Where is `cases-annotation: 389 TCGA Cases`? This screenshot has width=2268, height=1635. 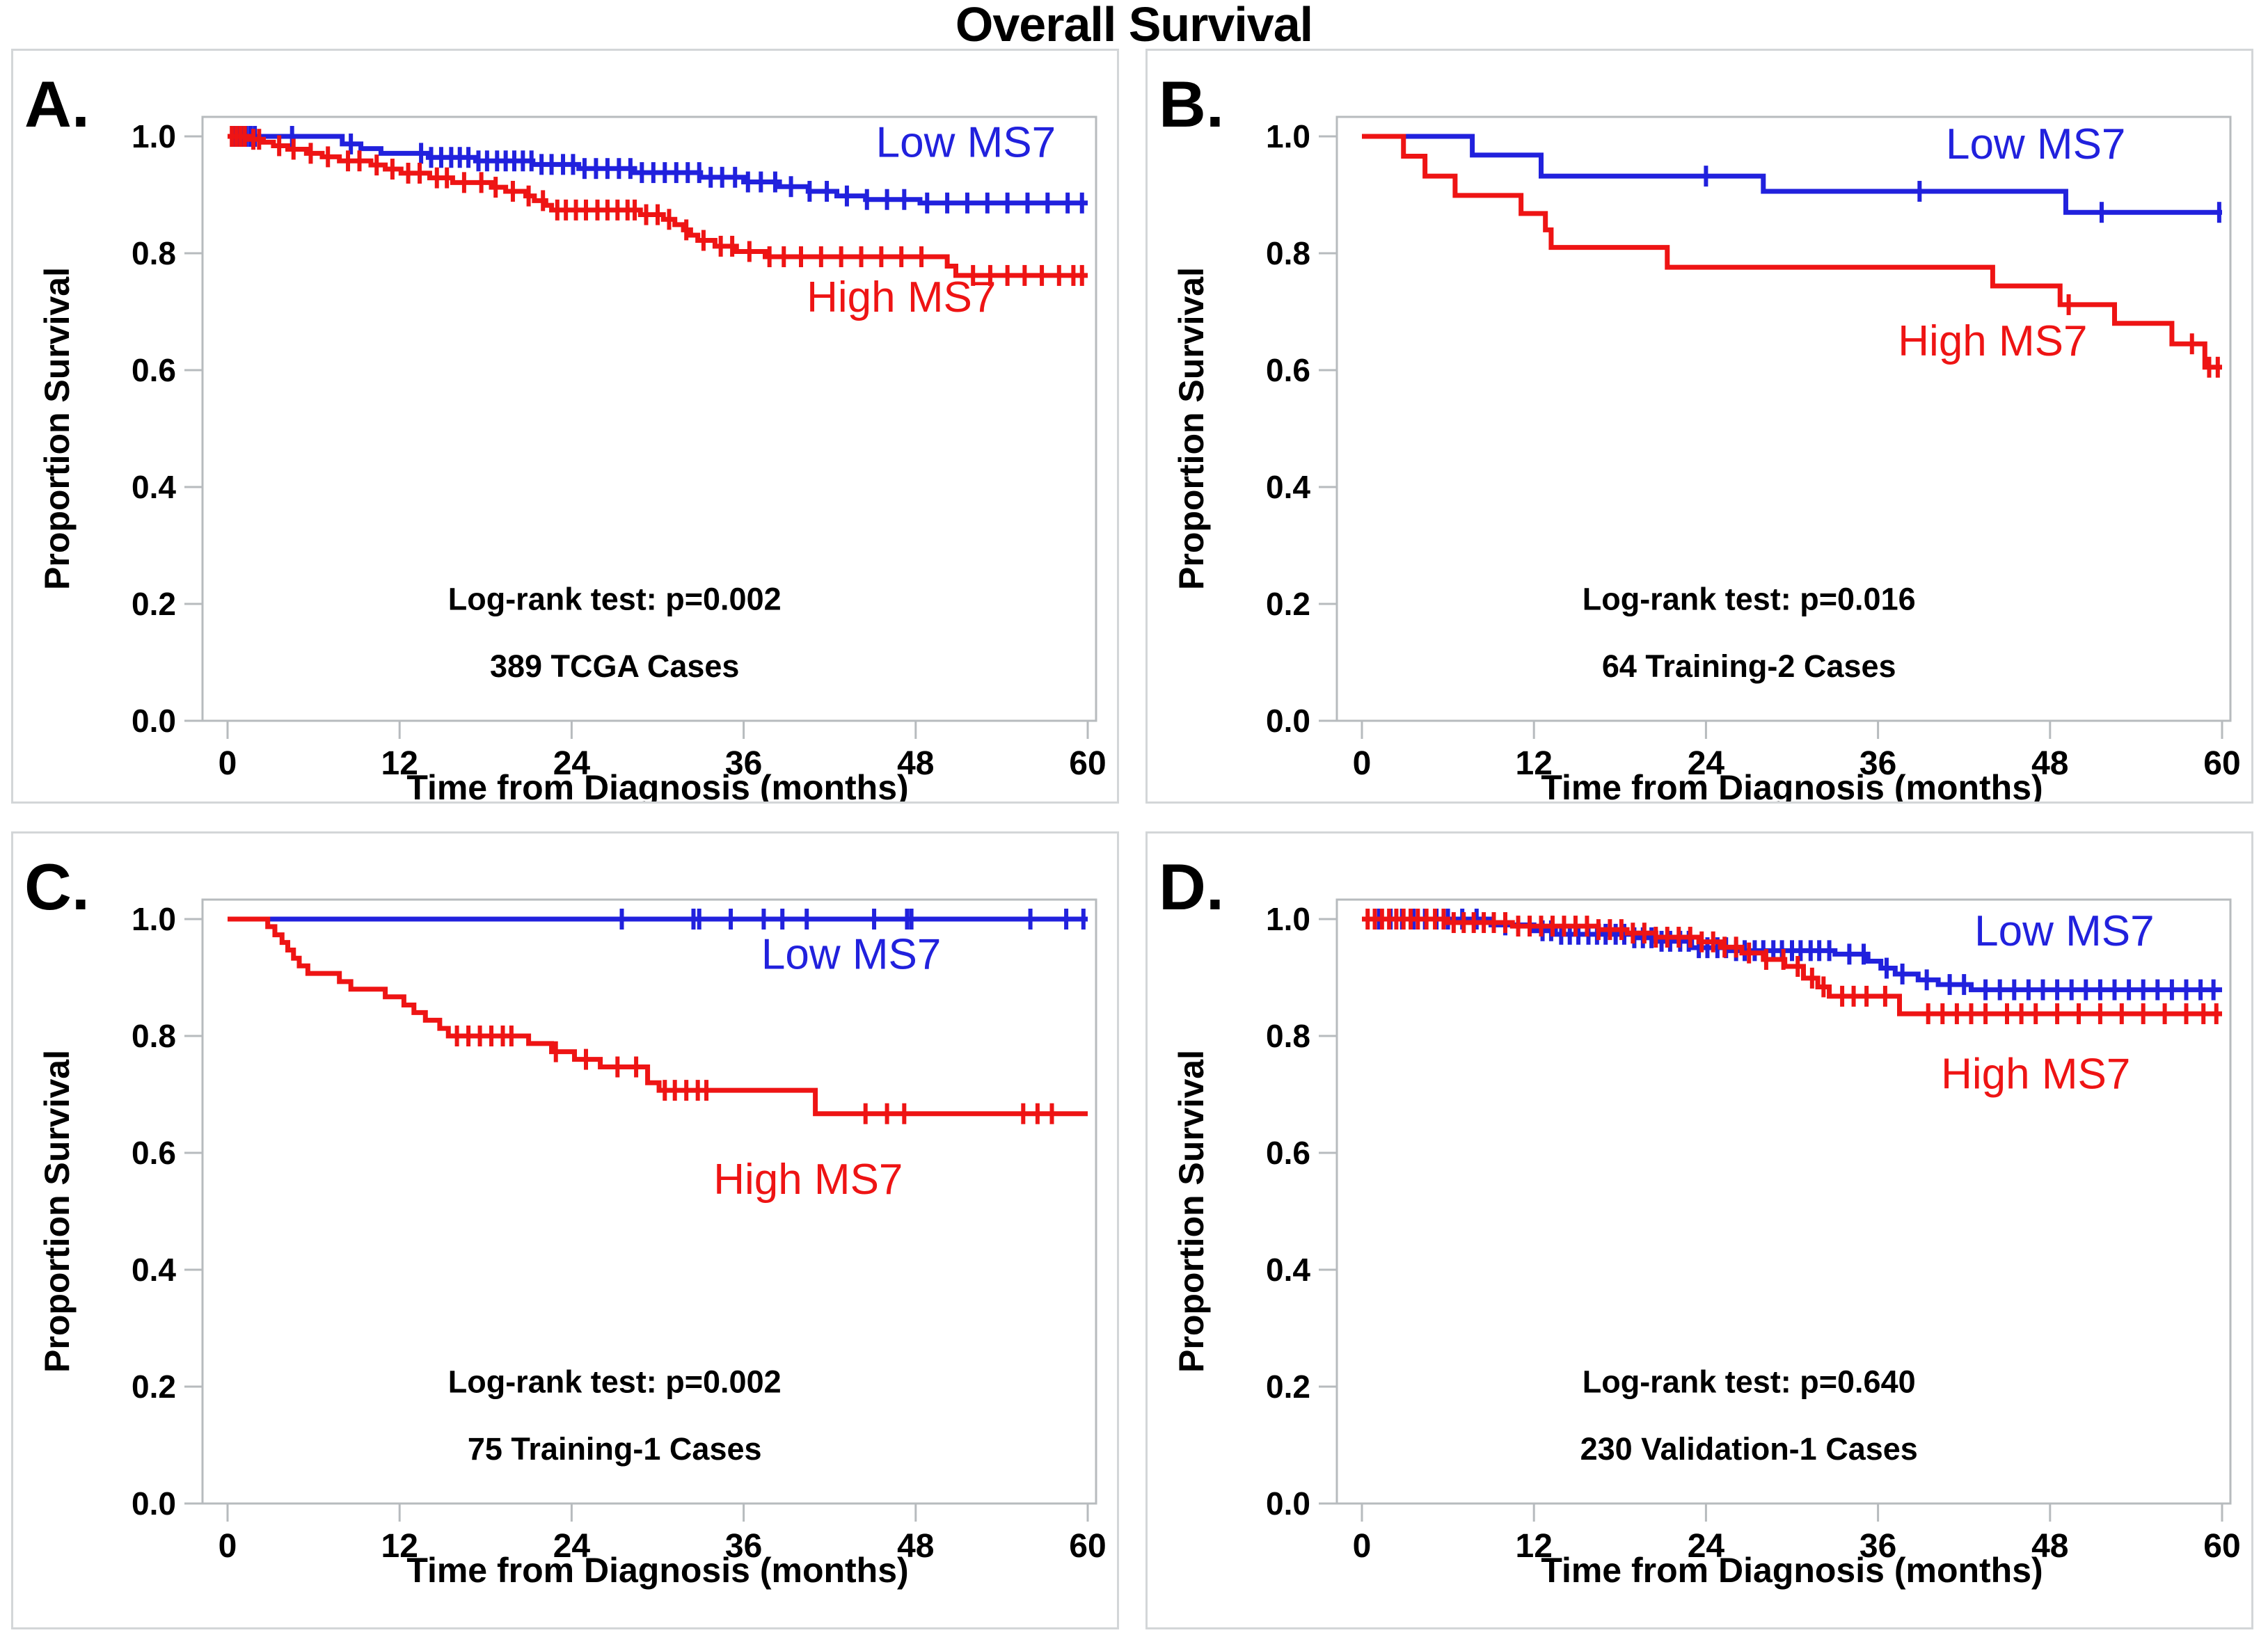 cases-annotation: 389 TCGA Cases is located at coordinates (615, 666).